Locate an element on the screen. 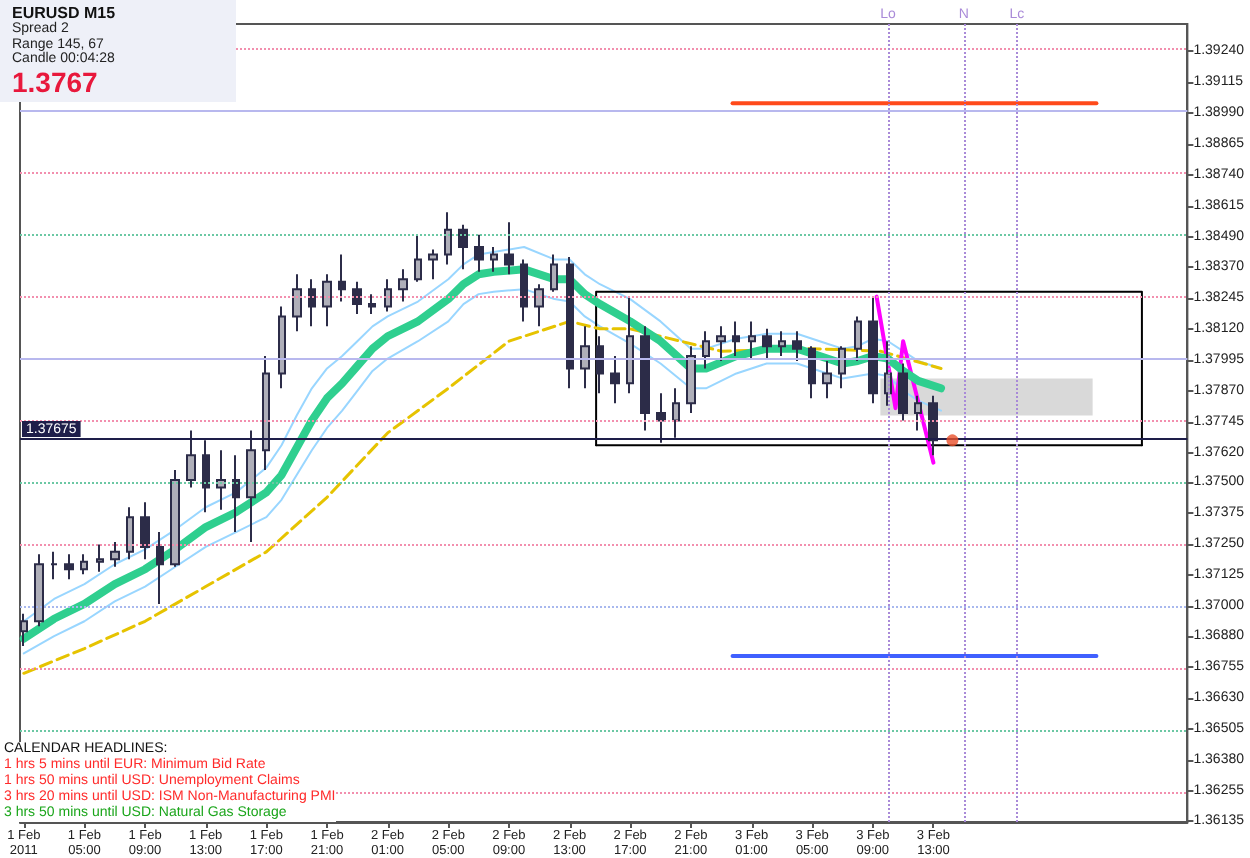 This screenshot has width=1250, height=858. text: 1.3767 is located at coordinates (55, 81).